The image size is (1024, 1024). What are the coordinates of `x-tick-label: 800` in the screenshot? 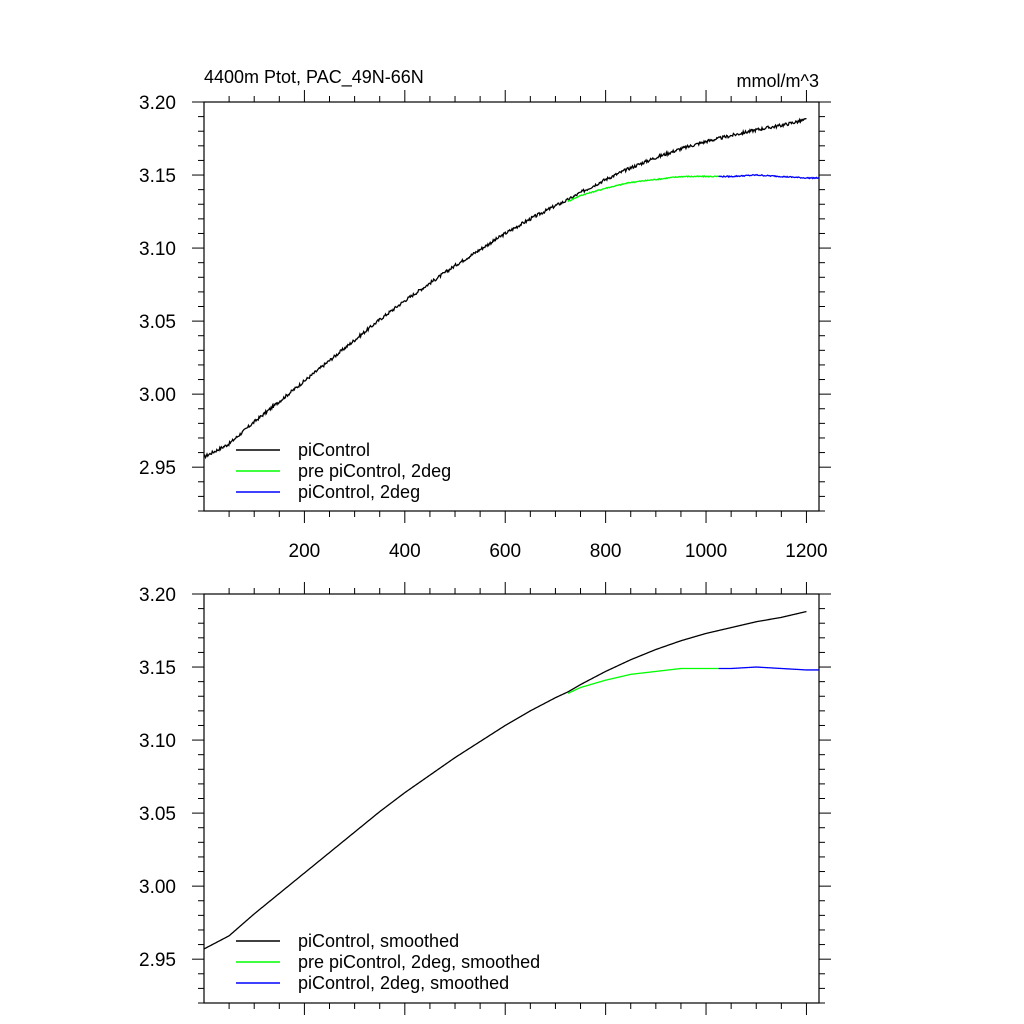 It's located at (606, 551).